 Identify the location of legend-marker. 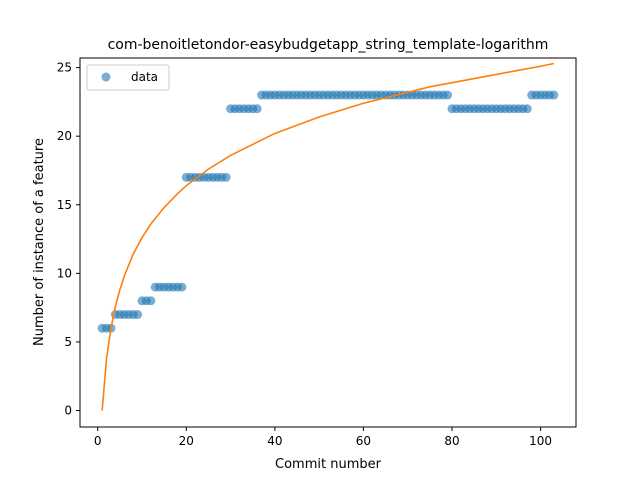
(106, 77).